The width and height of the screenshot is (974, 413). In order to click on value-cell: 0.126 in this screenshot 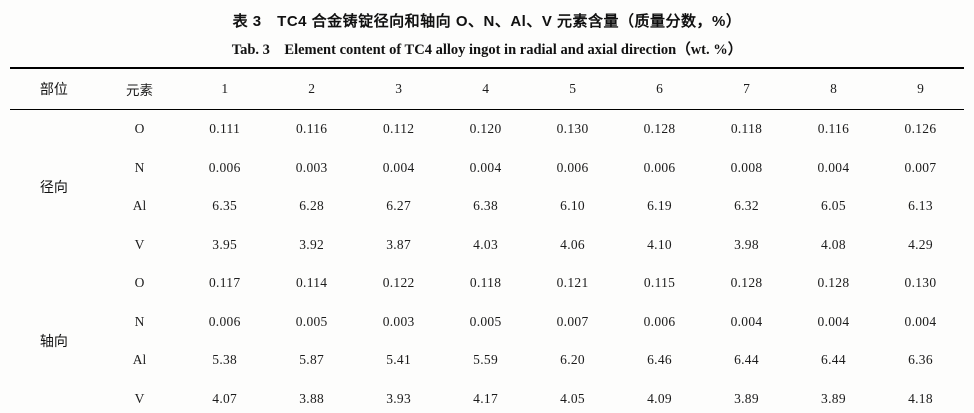, I will do `click(920, 129)`.